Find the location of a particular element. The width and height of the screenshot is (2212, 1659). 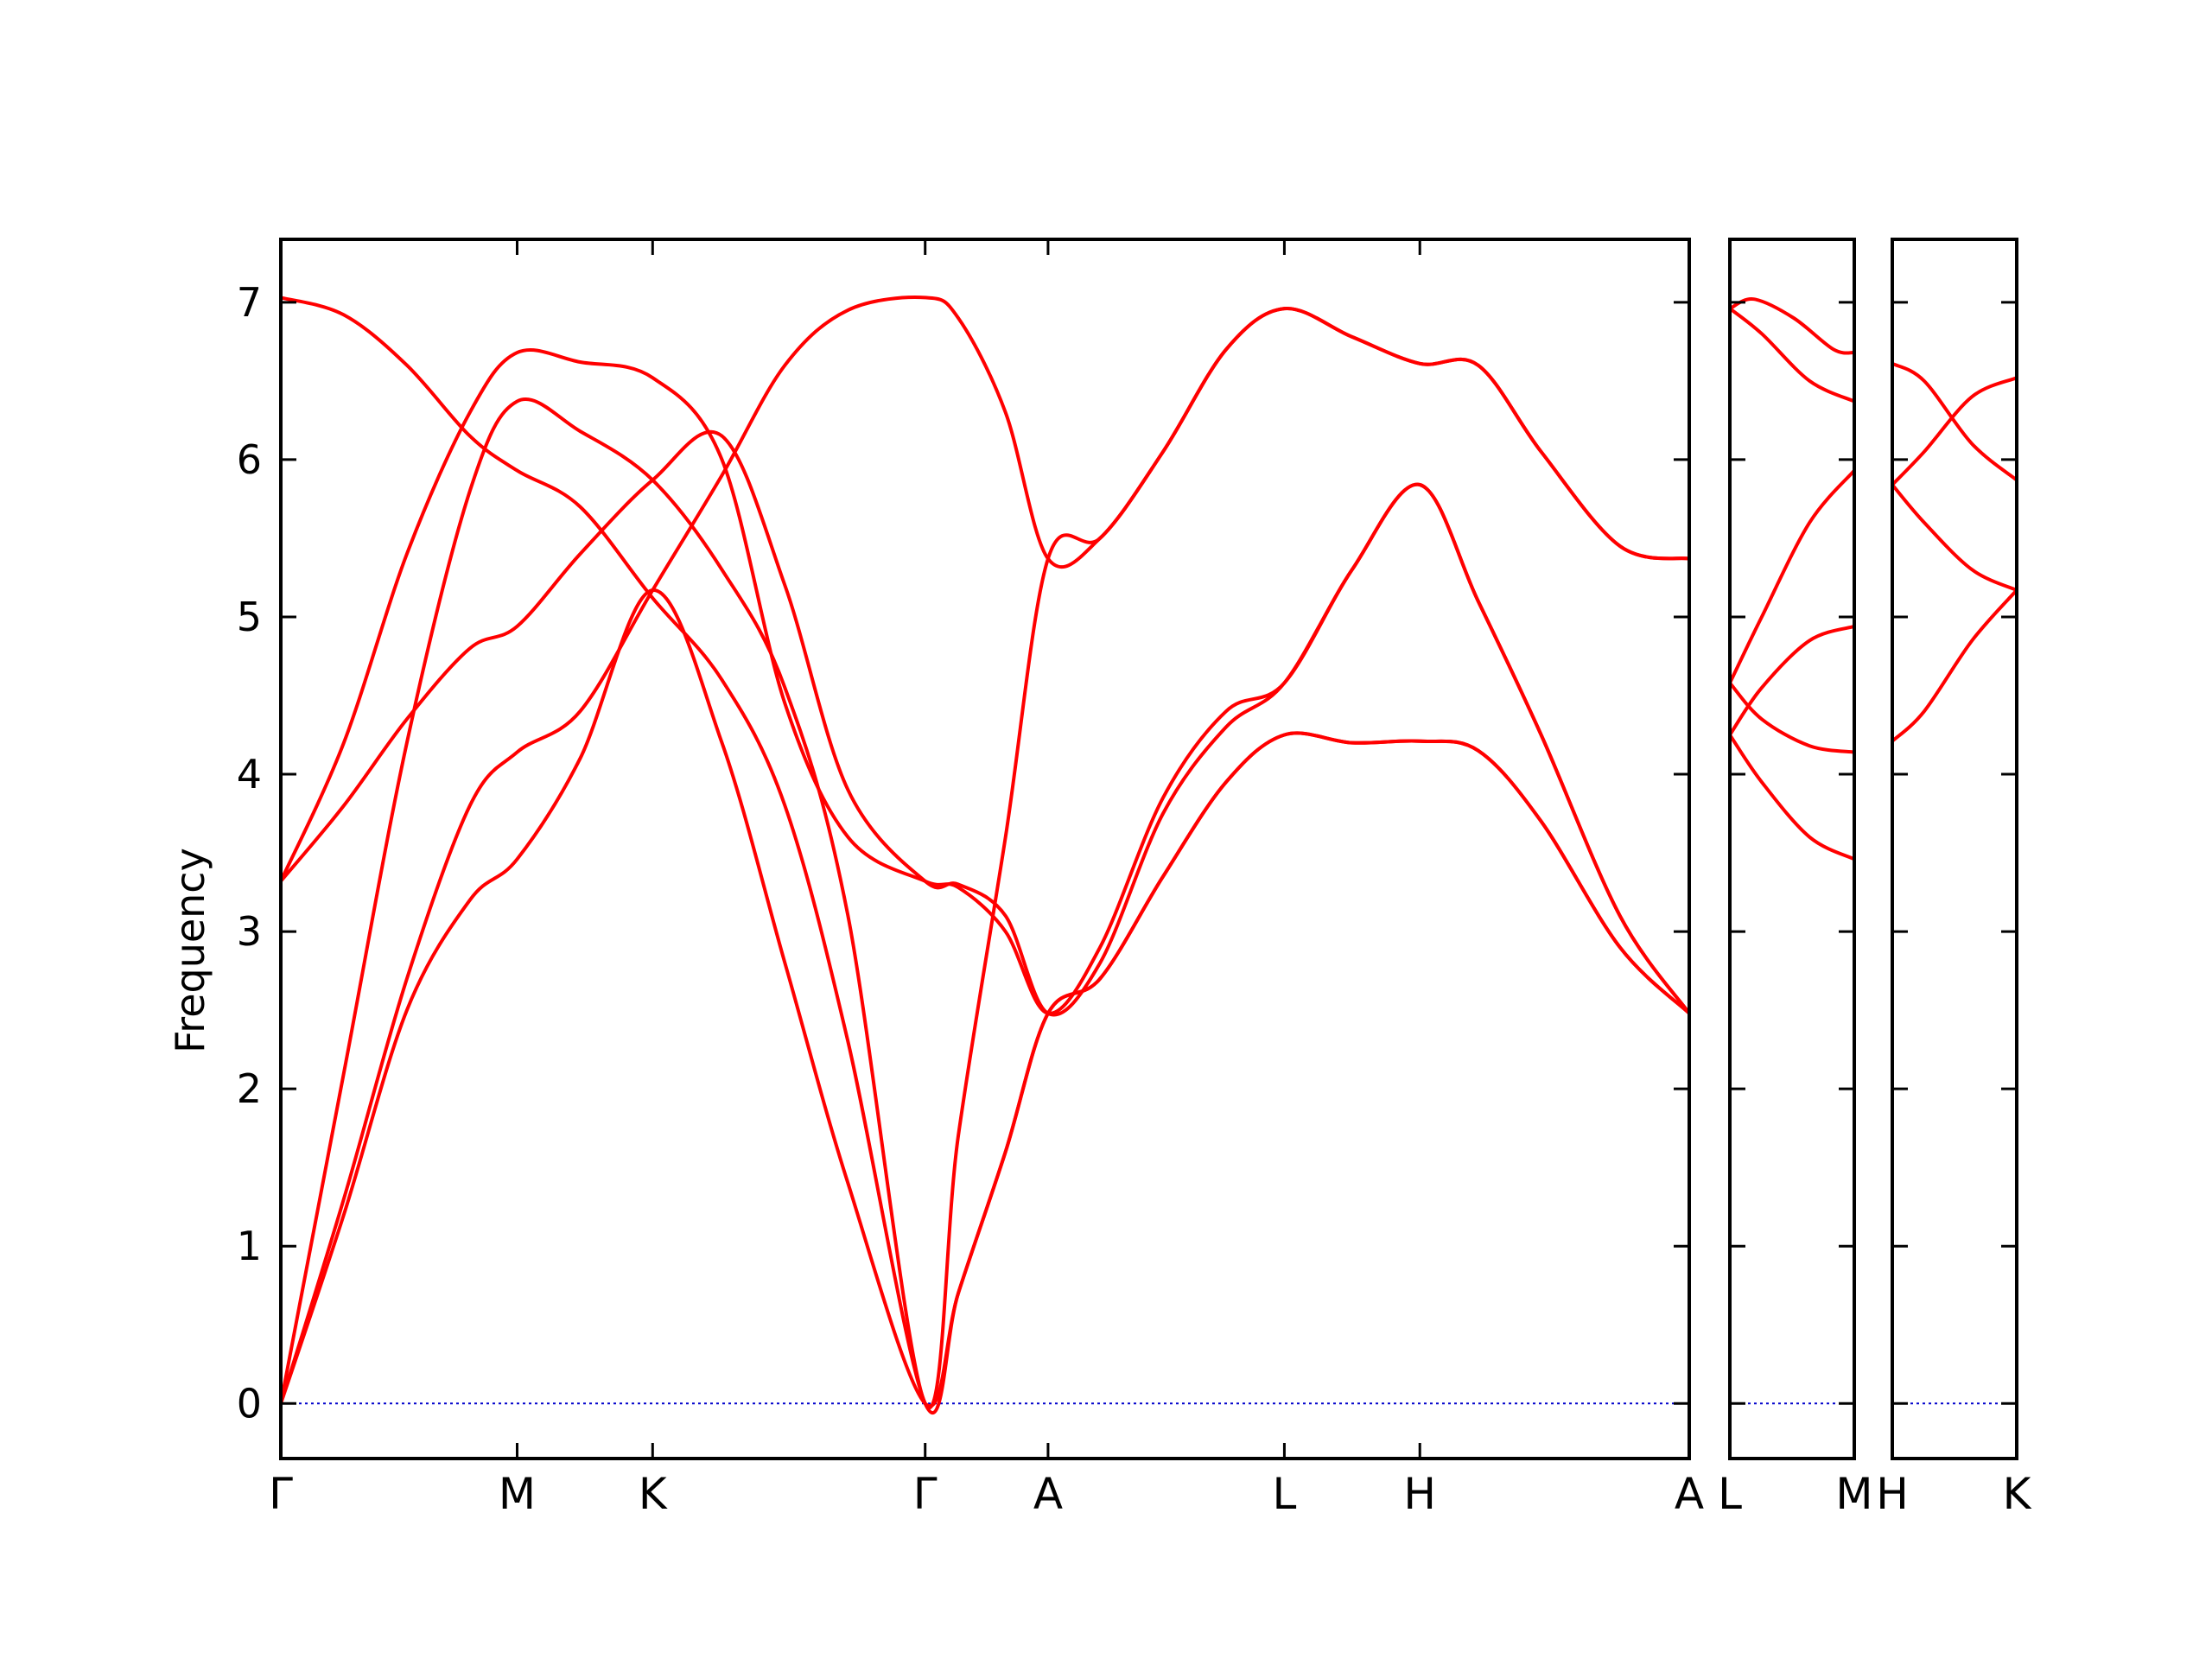

y-tick-label: 0 is located at coordinates (249, 1403).